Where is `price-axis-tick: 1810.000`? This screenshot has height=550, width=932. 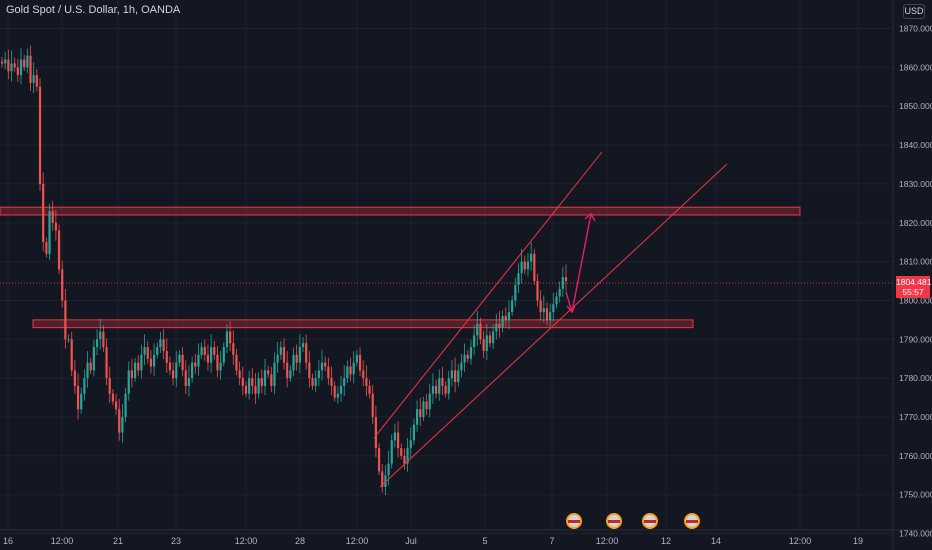 price-axis-tick: 1810.000 is located at coordinates (915, 262).